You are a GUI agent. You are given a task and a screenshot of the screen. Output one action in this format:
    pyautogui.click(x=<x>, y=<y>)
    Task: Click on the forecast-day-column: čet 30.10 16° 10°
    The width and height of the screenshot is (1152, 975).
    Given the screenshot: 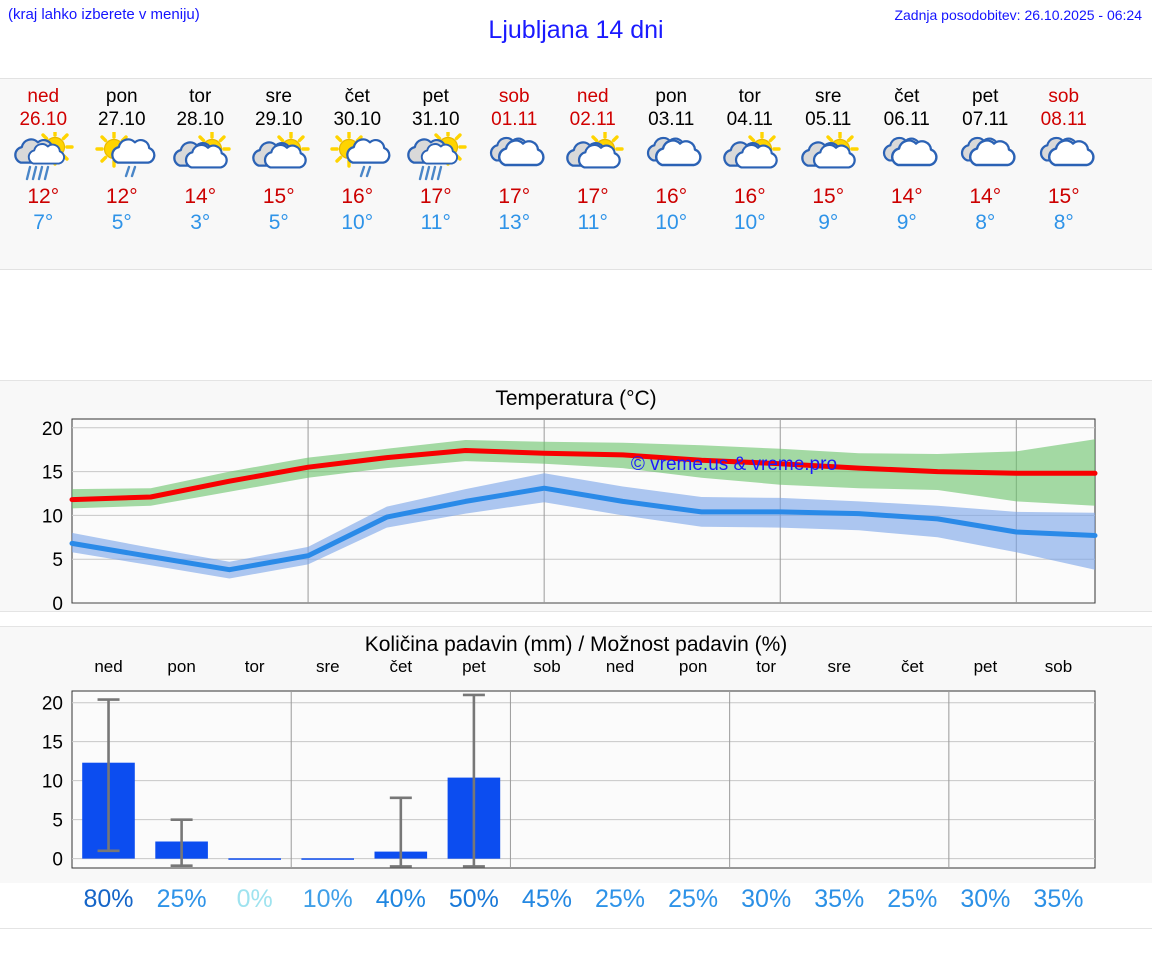 What is the action you would take?
    pyautogui.click(x=357, y=174)
    